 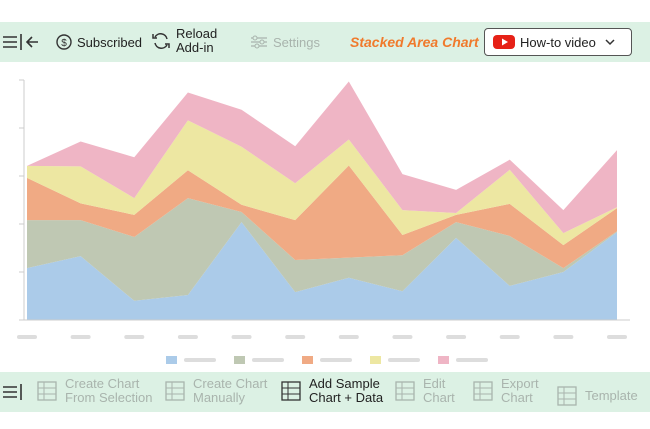 I want to click on reload-button: Reload Add-in, so click(x=184, y=41).